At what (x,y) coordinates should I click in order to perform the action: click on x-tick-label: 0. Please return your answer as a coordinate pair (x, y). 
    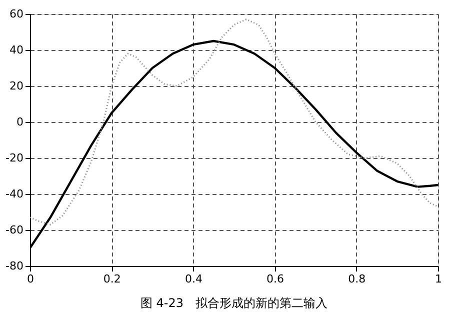
    Looking at the image, I should click on (30, 279).